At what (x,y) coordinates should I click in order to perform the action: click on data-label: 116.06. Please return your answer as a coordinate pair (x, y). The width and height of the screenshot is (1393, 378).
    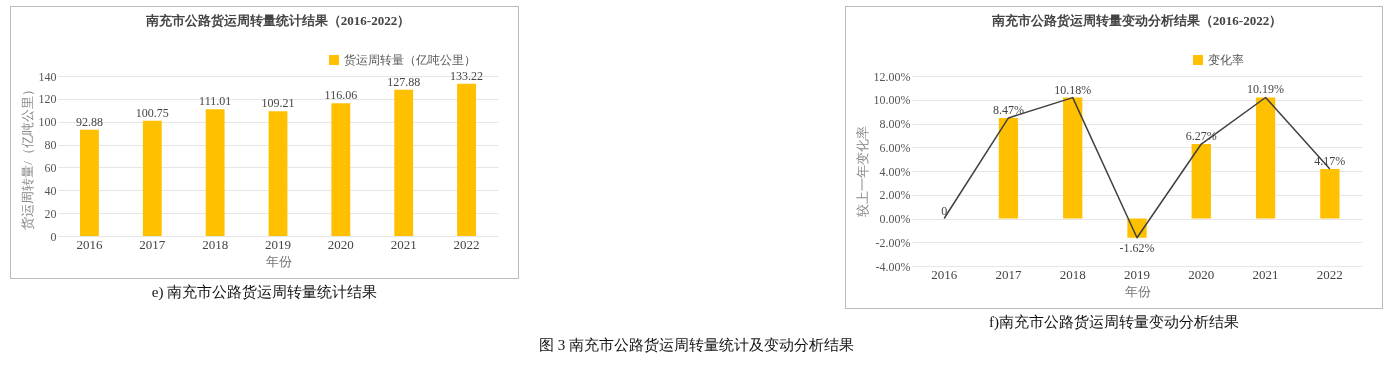
    Looking at the image, I should click on (341, 95).